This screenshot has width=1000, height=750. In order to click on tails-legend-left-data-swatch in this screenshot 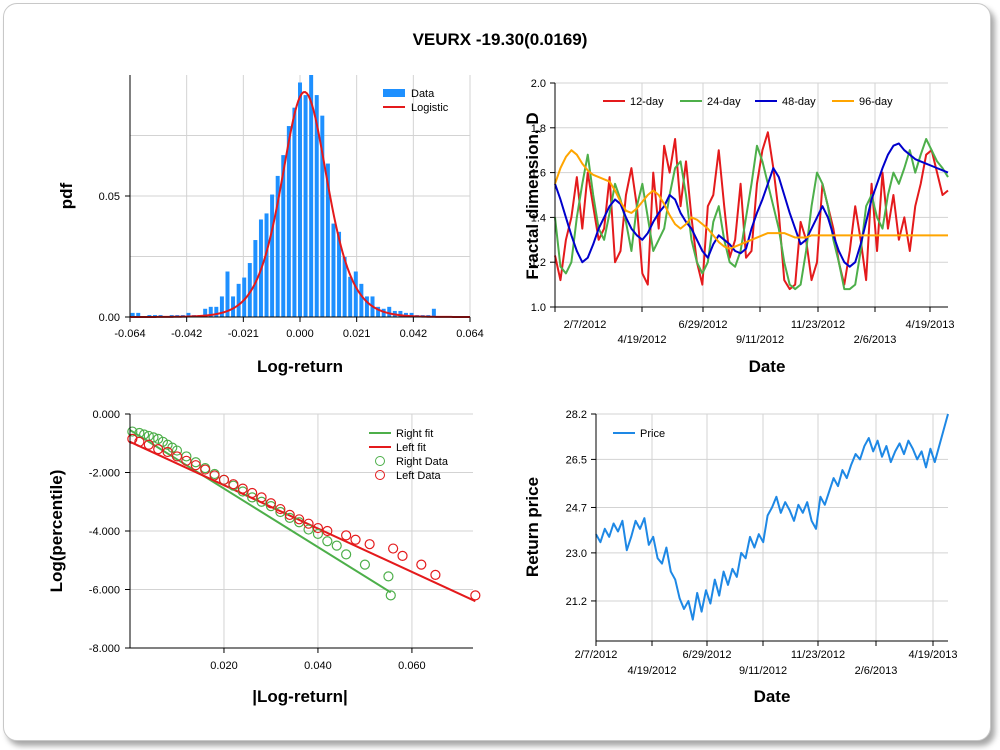, I will do `click(380, 475)`.